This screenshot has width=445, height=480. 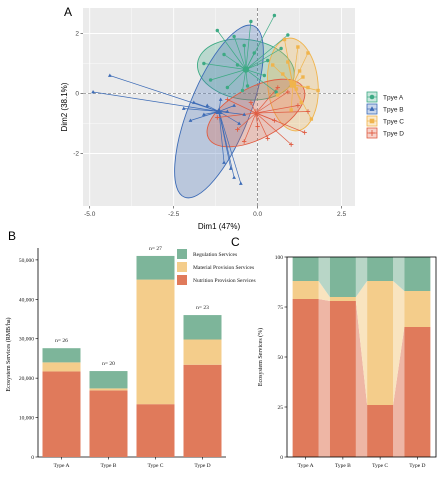 I want to click on x-tick-label: Type A, so click(x=62, y=466).